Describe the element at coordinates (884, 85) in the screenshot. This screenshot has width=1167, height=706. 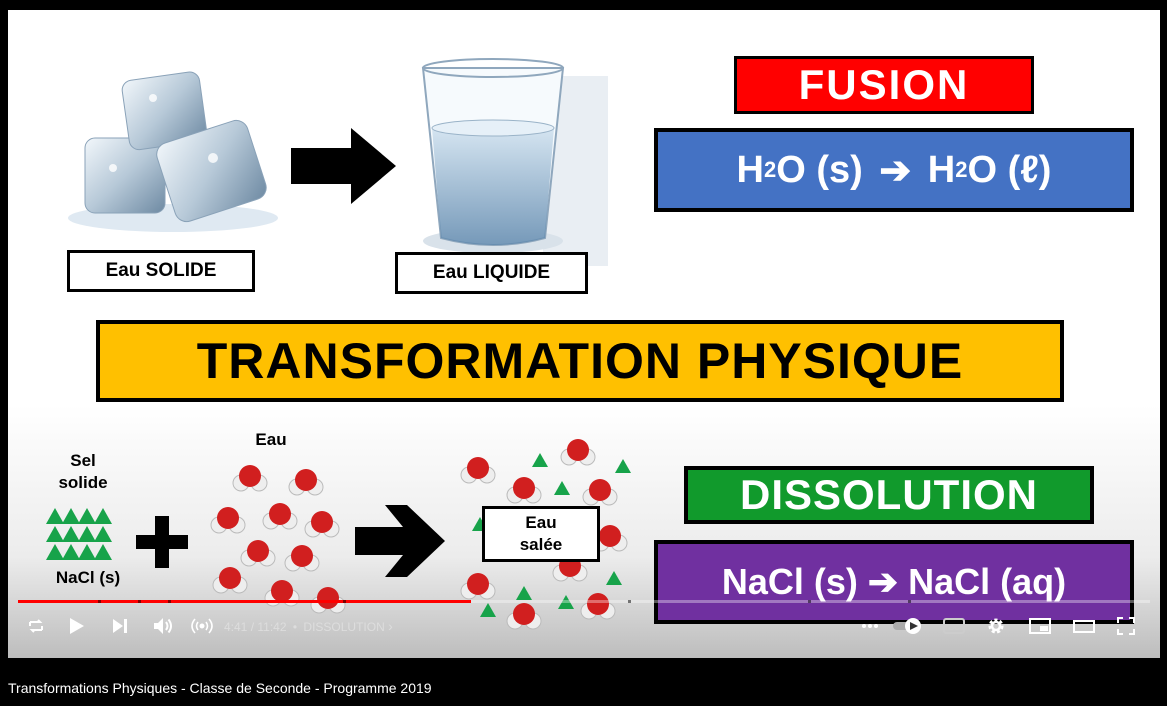
I see `fusion-label: FUSION` at that location.